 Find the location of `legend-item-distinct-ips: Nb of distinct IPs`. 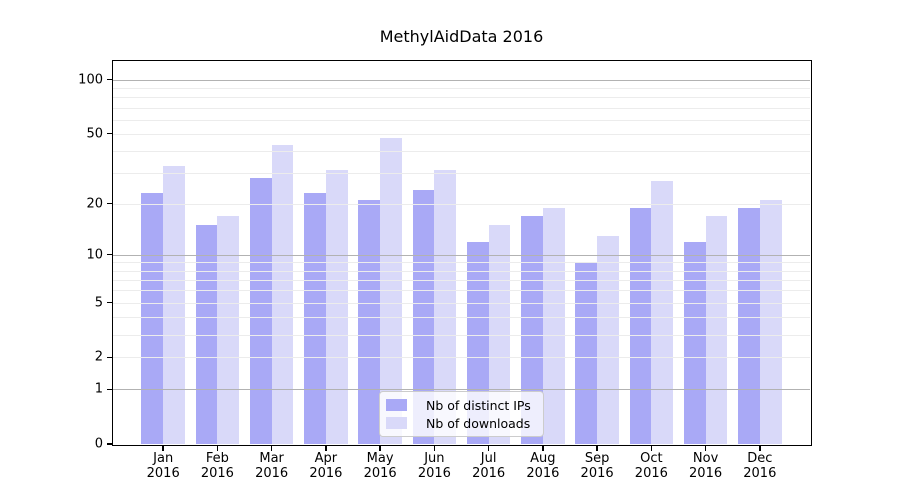

legend-item-distinct-ips: Nb of distinct IPs is located at coordinates (461, 405).